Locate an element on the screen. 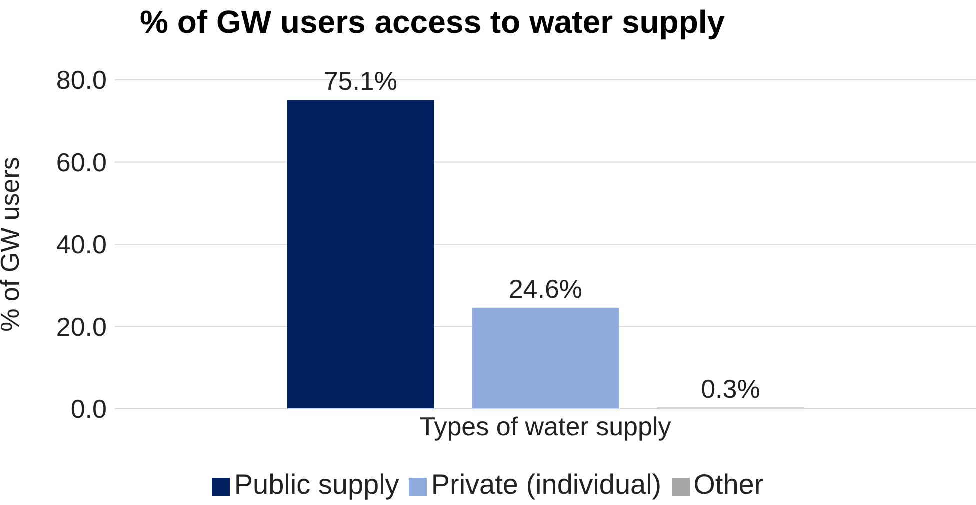 Image resolution: width=976 pixels, height=505 pixels. y-tick-label: 60.0 is located at coordinates (81, 162).